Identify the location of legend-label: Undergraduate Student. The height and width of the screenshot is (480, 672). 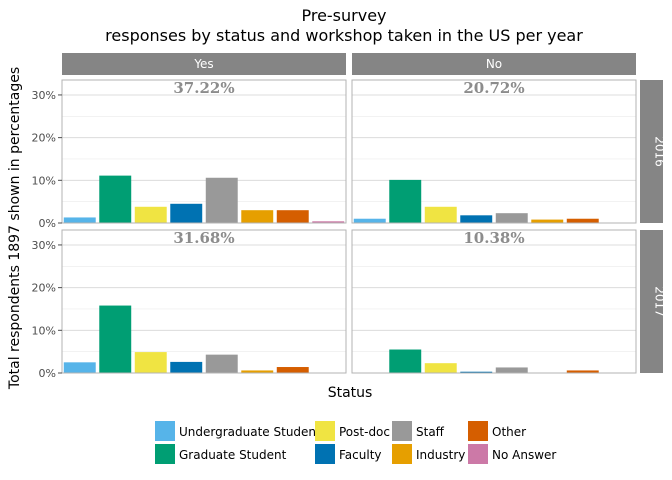
(250, 432).